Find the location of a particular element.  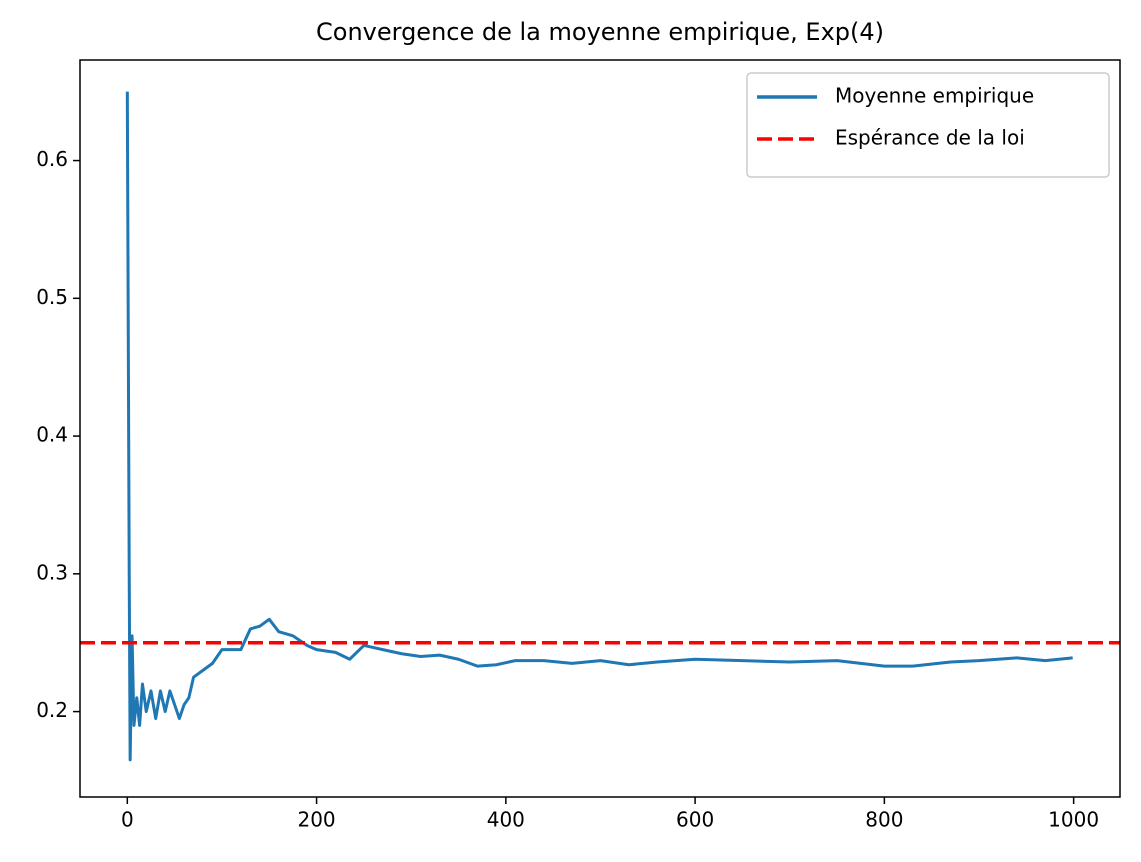

y-tick-label: 0.4 is located at coordinates (52, 435).